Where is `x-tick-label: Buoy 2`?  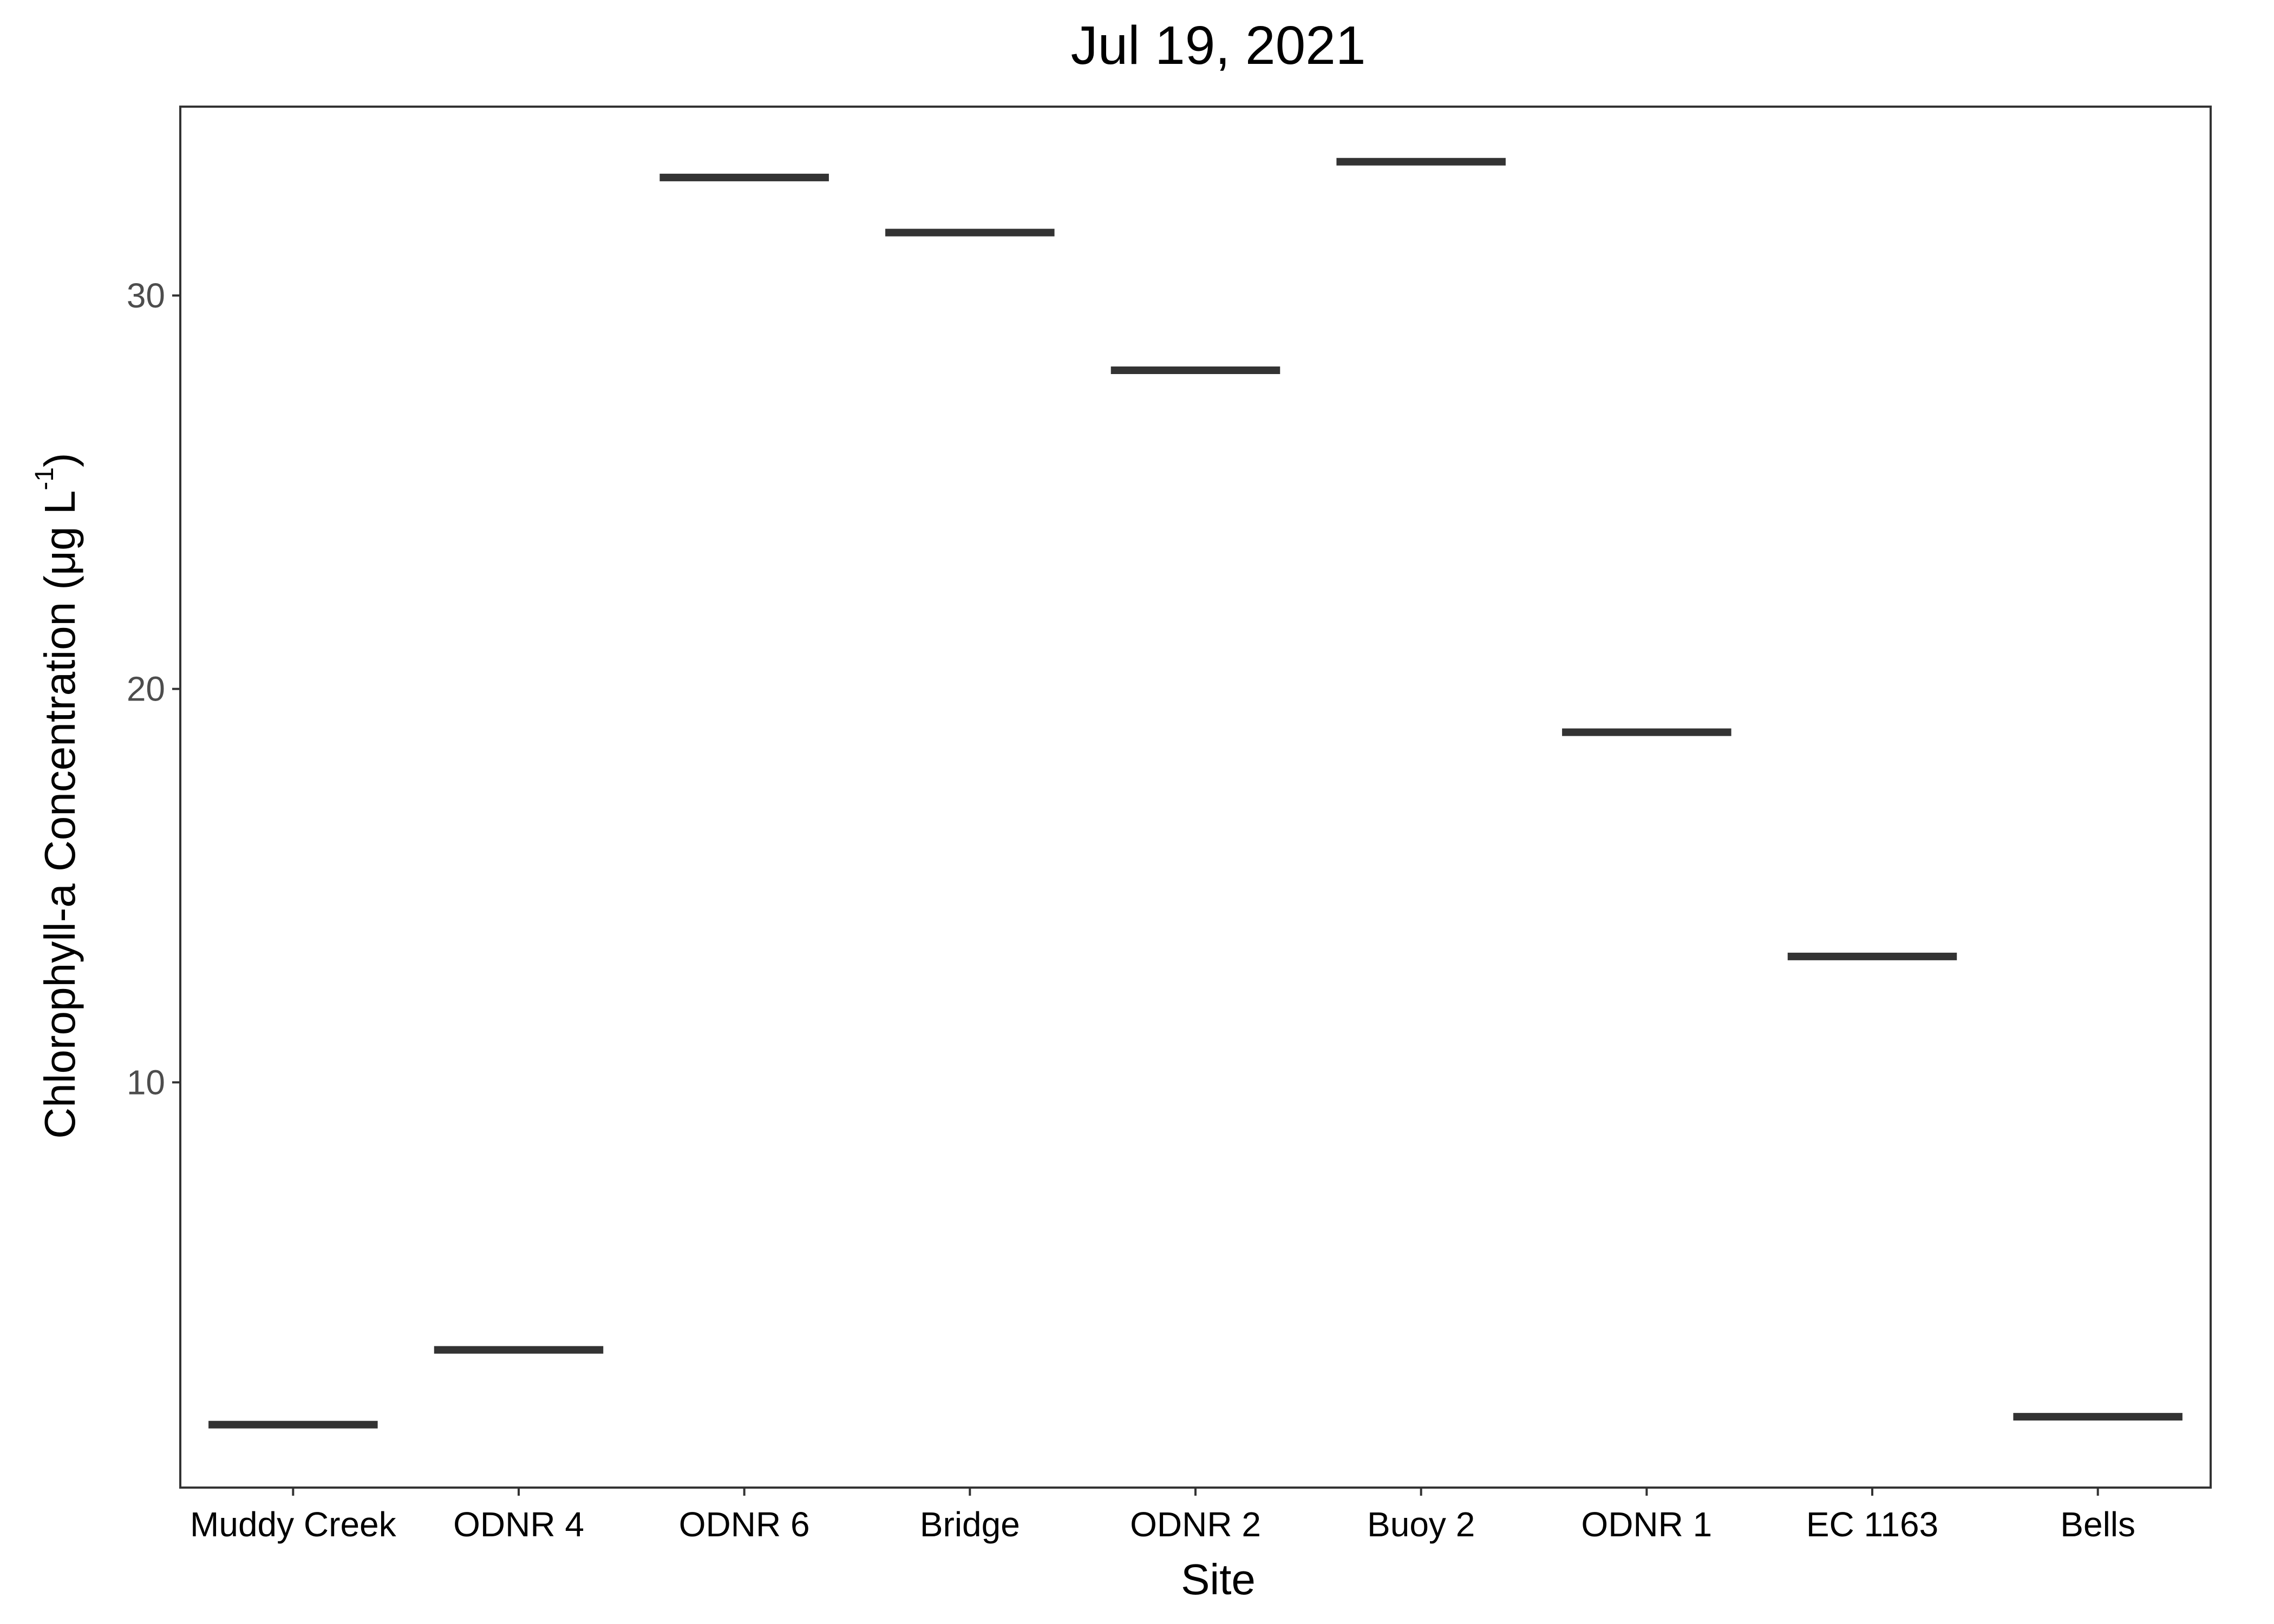
x-tick-label: Buoy 2 is located at coordinates (1421, 1525).